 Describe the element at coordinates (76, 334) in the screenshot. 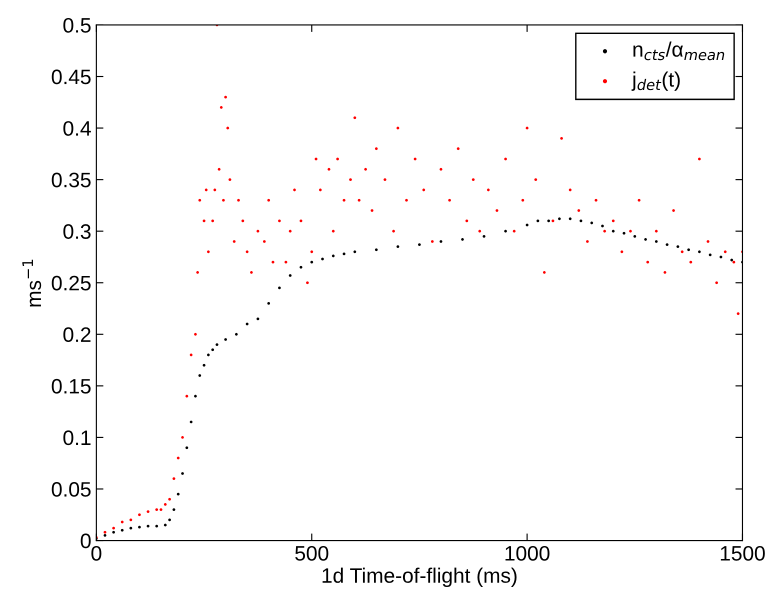

I see `y-tick-label: 0.2` at that location.